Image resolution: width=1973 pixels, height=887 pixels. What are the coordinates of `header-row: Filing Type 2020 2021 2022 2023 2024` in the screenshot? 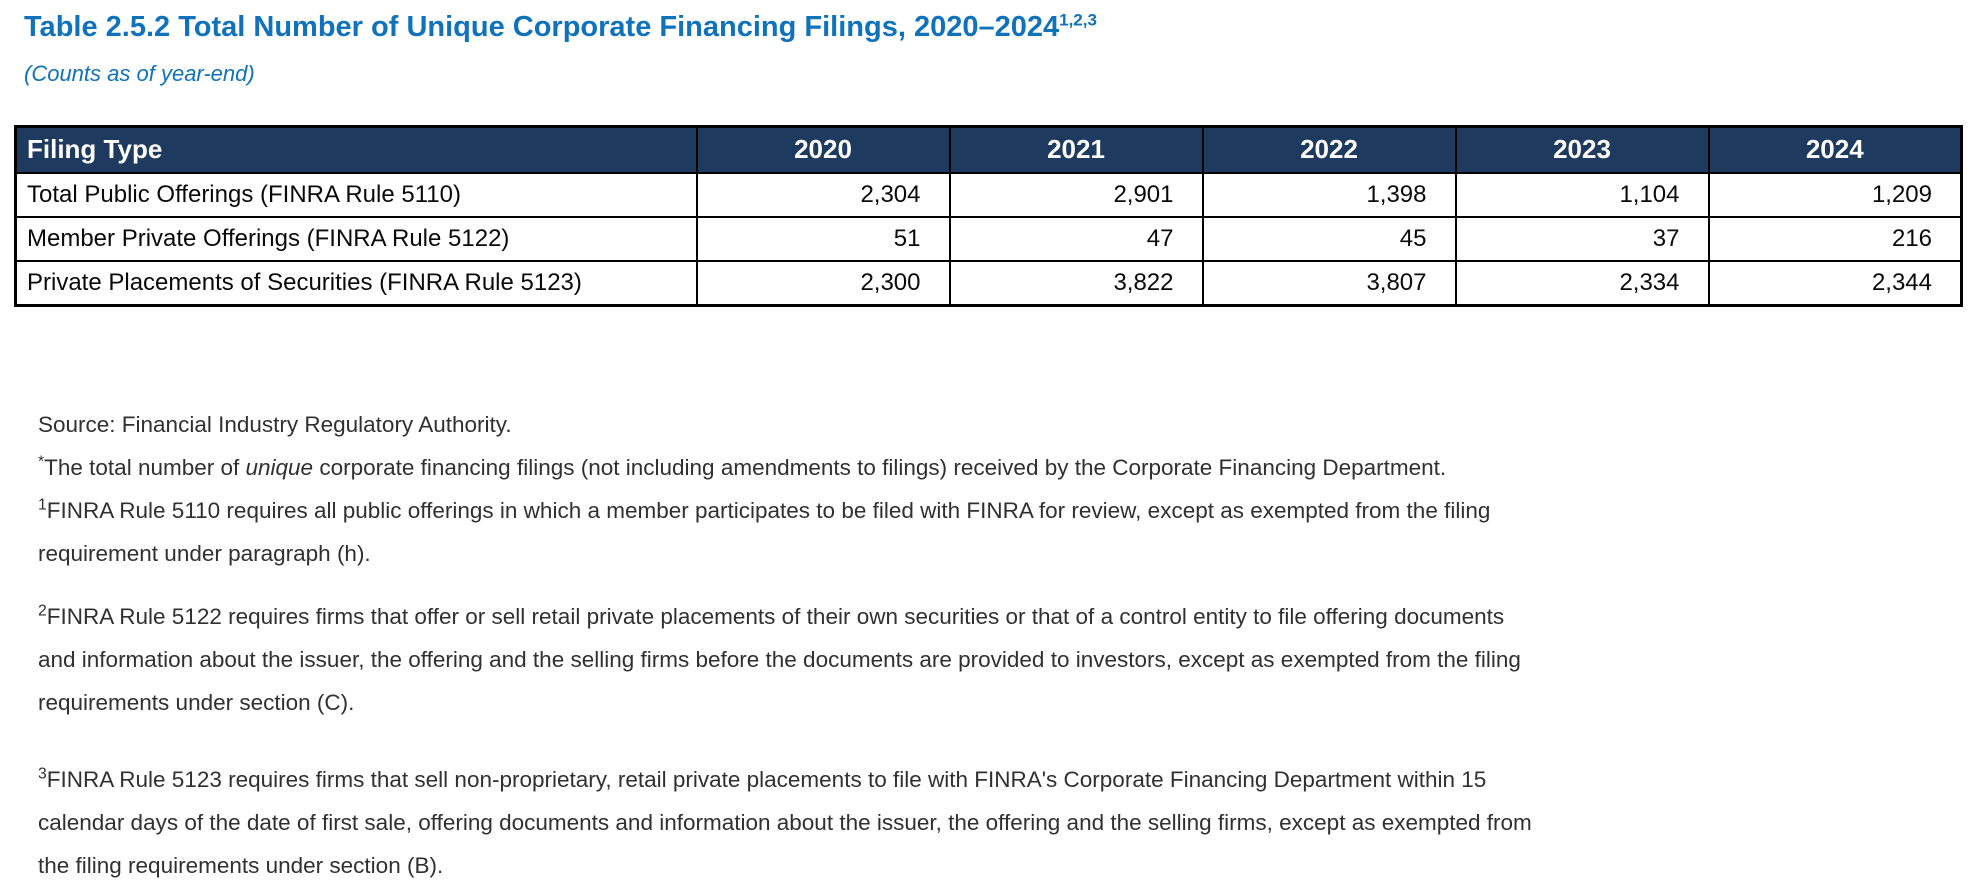 It's located at (988, 149).